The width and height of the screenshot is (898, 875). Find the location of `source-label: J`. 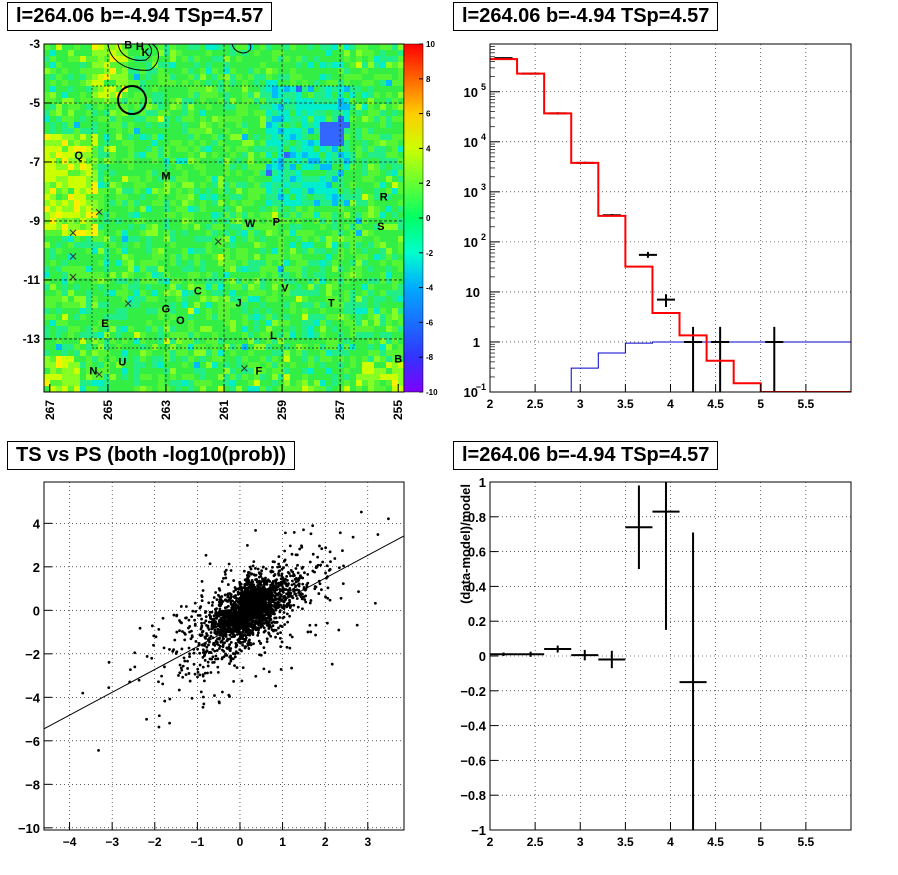

source-label: J is located at coordinates (238, 303).